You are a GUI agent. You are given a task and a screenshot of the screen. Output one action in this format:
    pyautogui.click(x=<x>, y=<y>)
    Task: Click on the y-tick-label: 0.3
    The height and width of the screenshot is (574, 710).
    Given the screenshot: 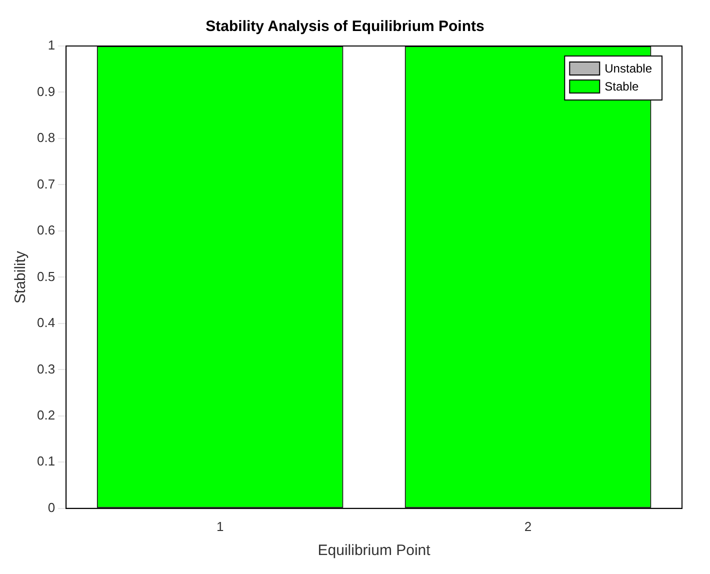 What is the action you would take?
    pyautogui.click(x=46, y=368)
    